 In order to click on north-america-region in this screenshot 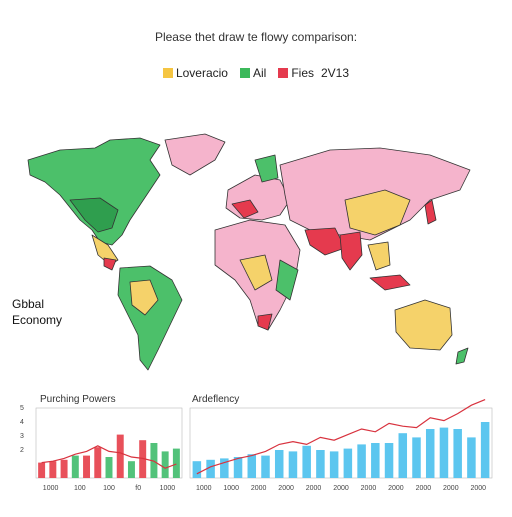, I will do `click(94, 191)`.